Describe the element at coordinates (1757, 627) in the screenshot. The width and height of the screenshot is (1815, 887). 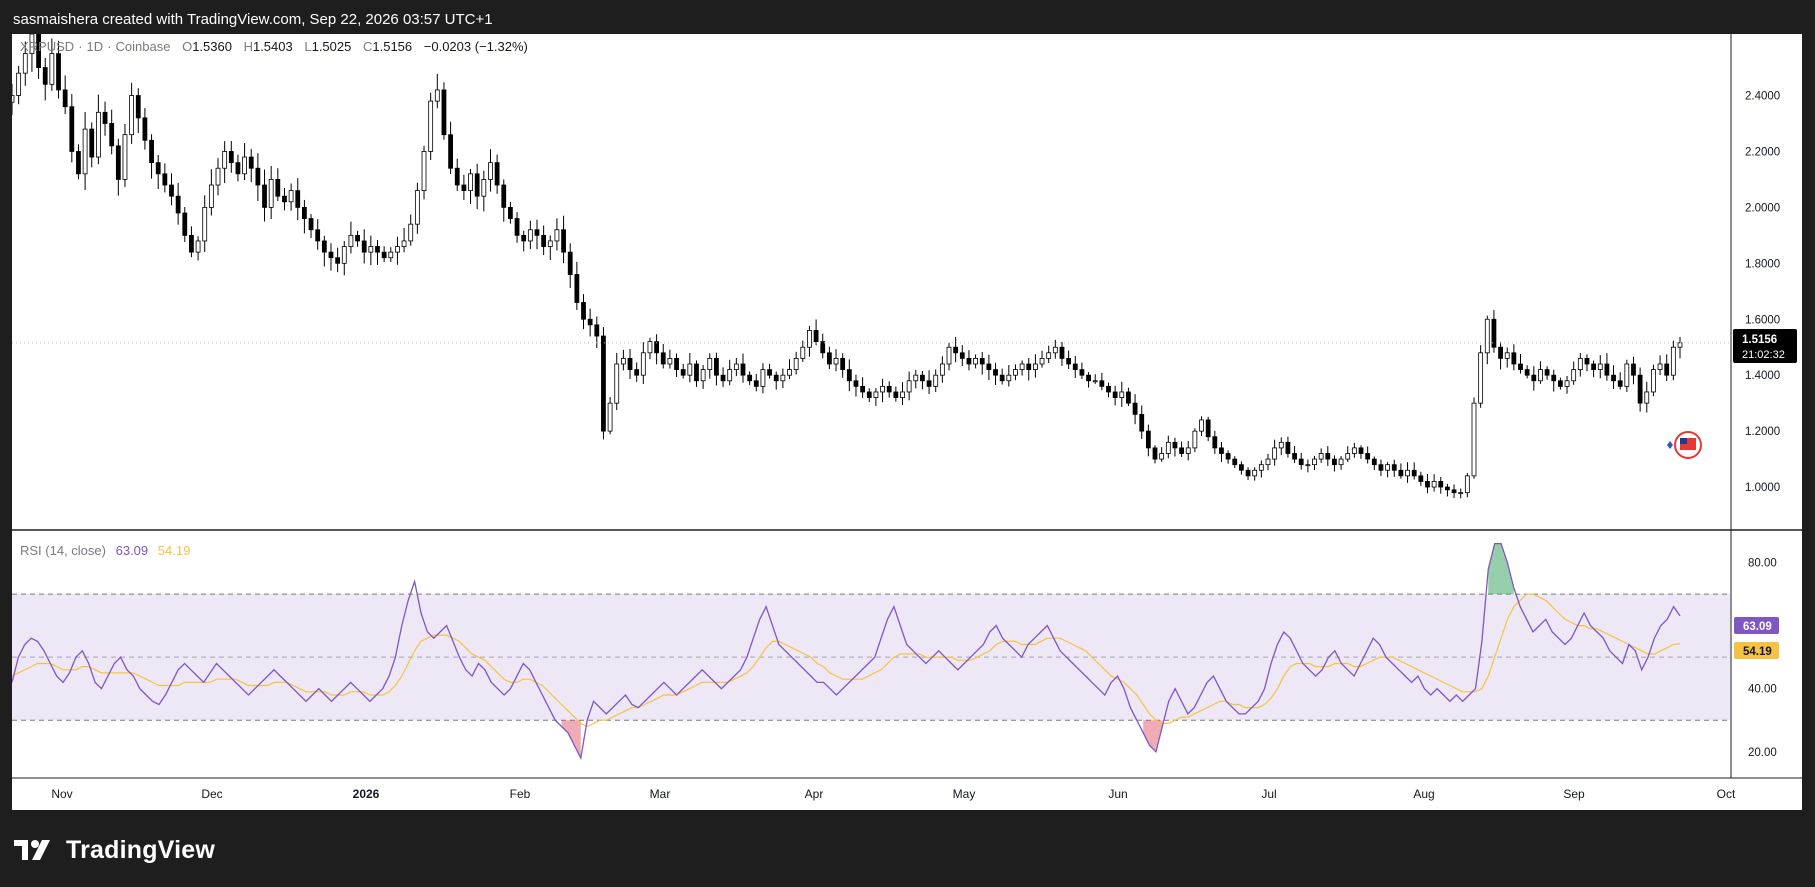
I see `svg-text: 63.09` at that location.